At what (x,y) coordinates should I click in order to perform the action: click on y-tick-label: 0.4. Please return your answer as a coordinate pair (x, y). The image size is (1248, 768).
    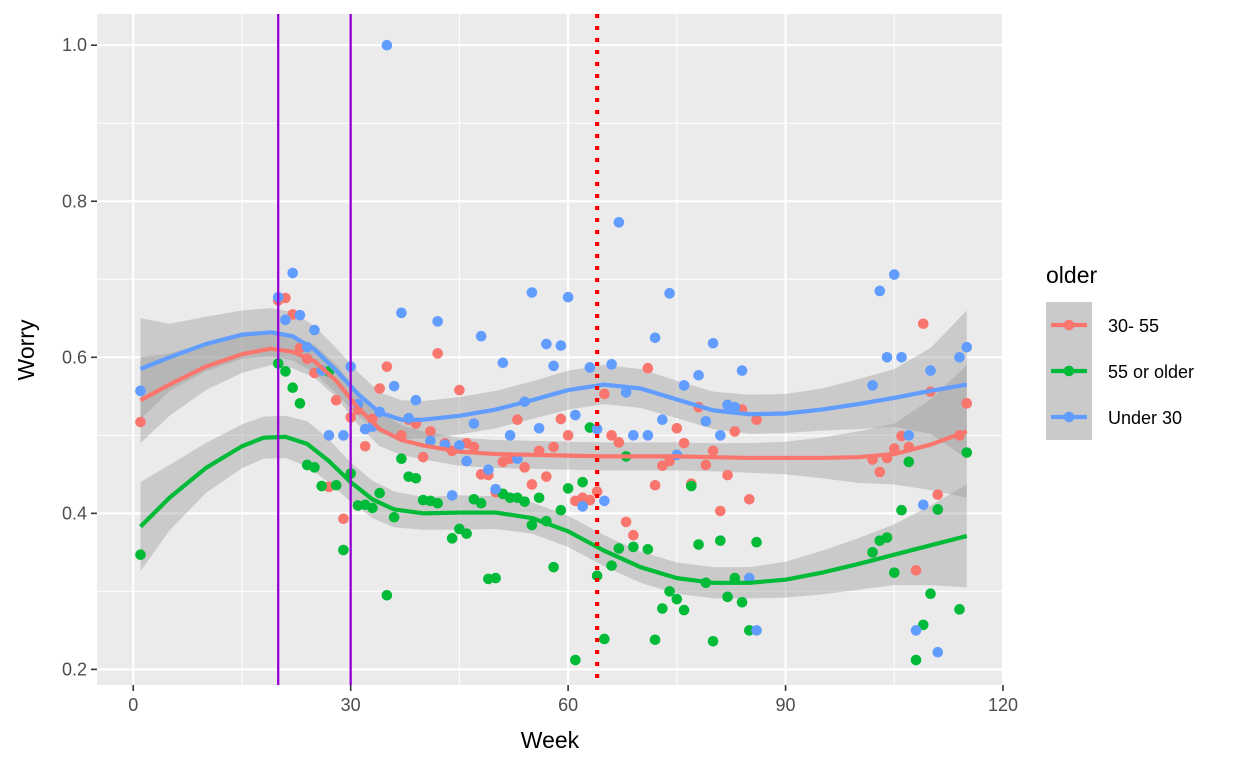
    Looking at the image, I should click on (74, 513).